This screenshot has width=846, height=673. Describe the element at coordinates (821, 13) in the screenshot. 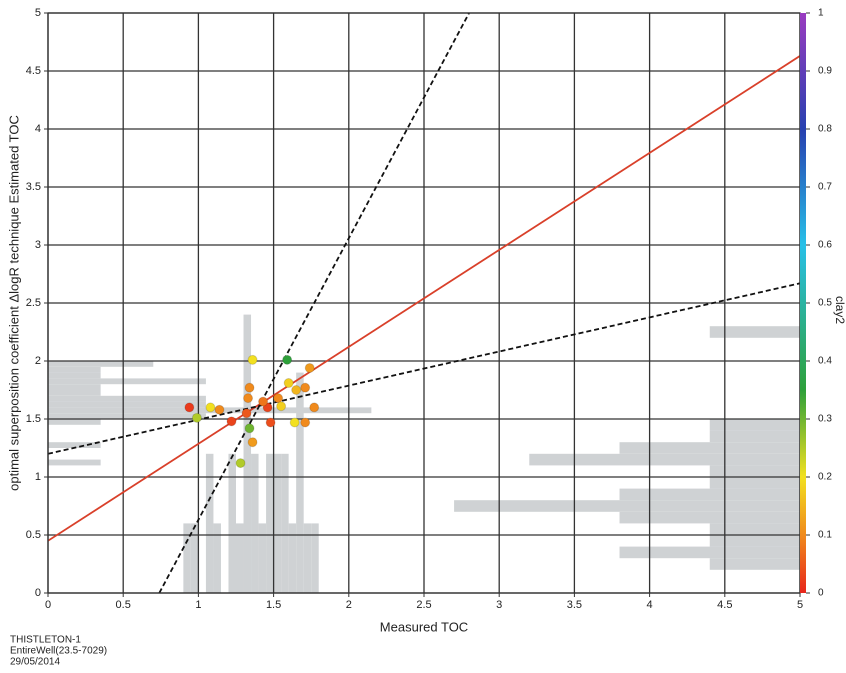

I see `colorbar-tick-label: 1` at that location.